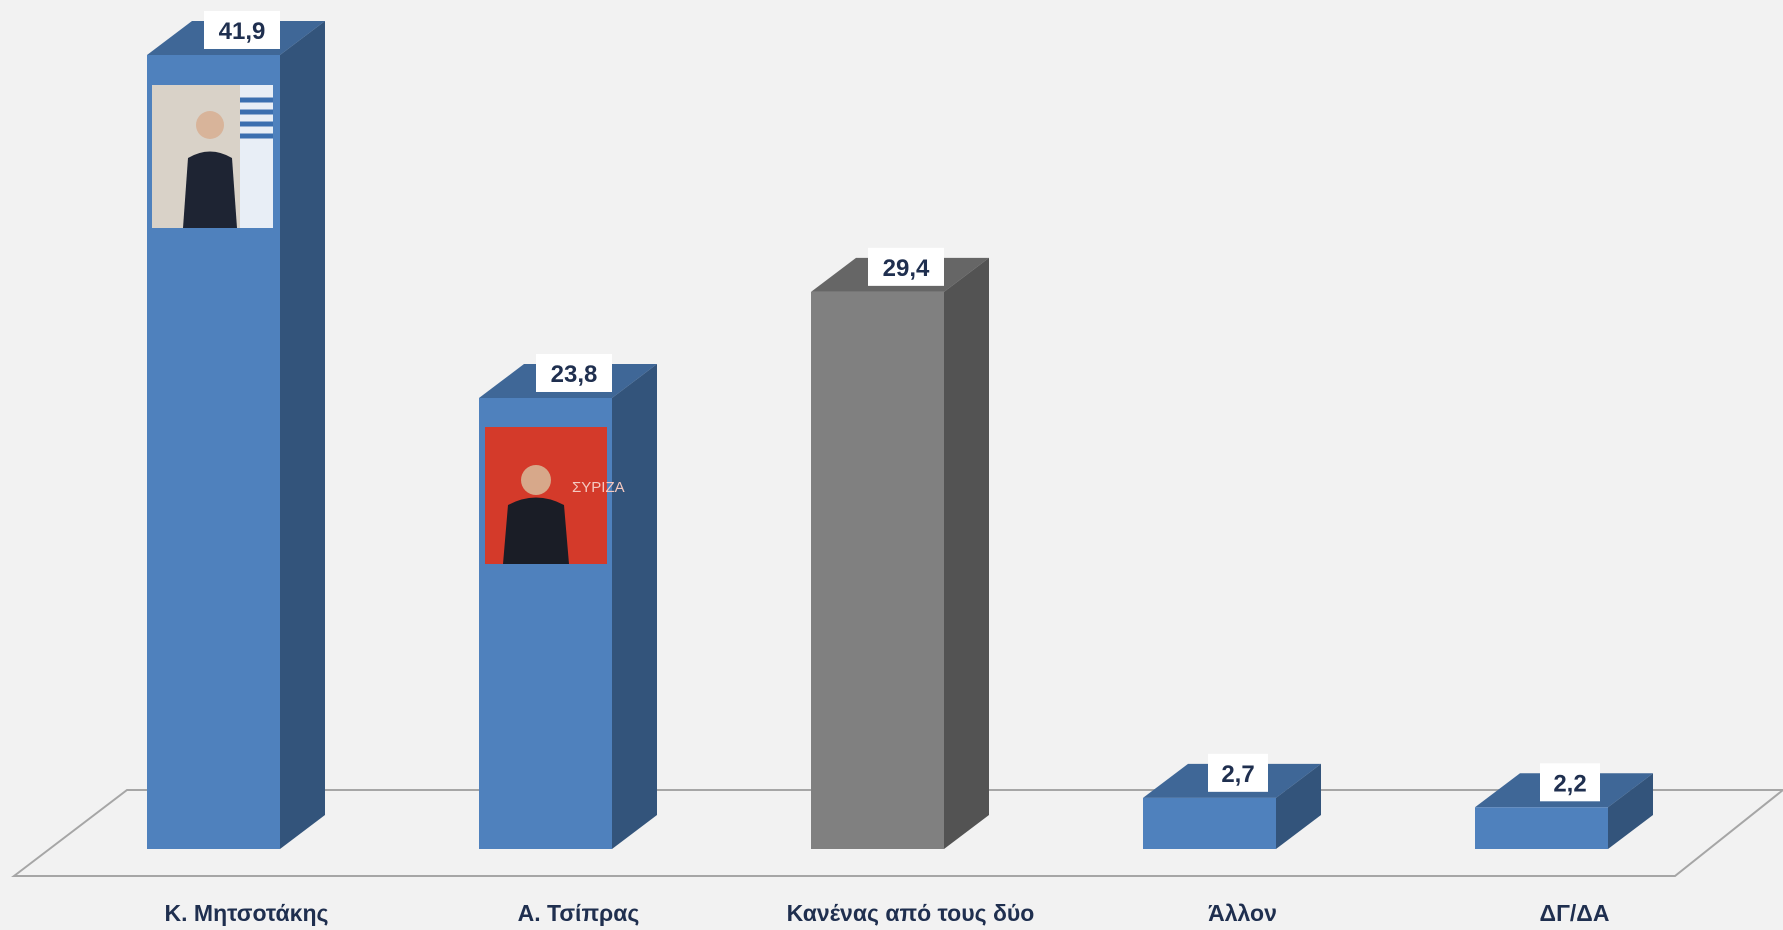 The width and height of the screenshot is (1783, 930). Describe the element at coordinates (579, 913) in the screenshot. I see `x-tick-label: Α. Τσίπρας` at that location.